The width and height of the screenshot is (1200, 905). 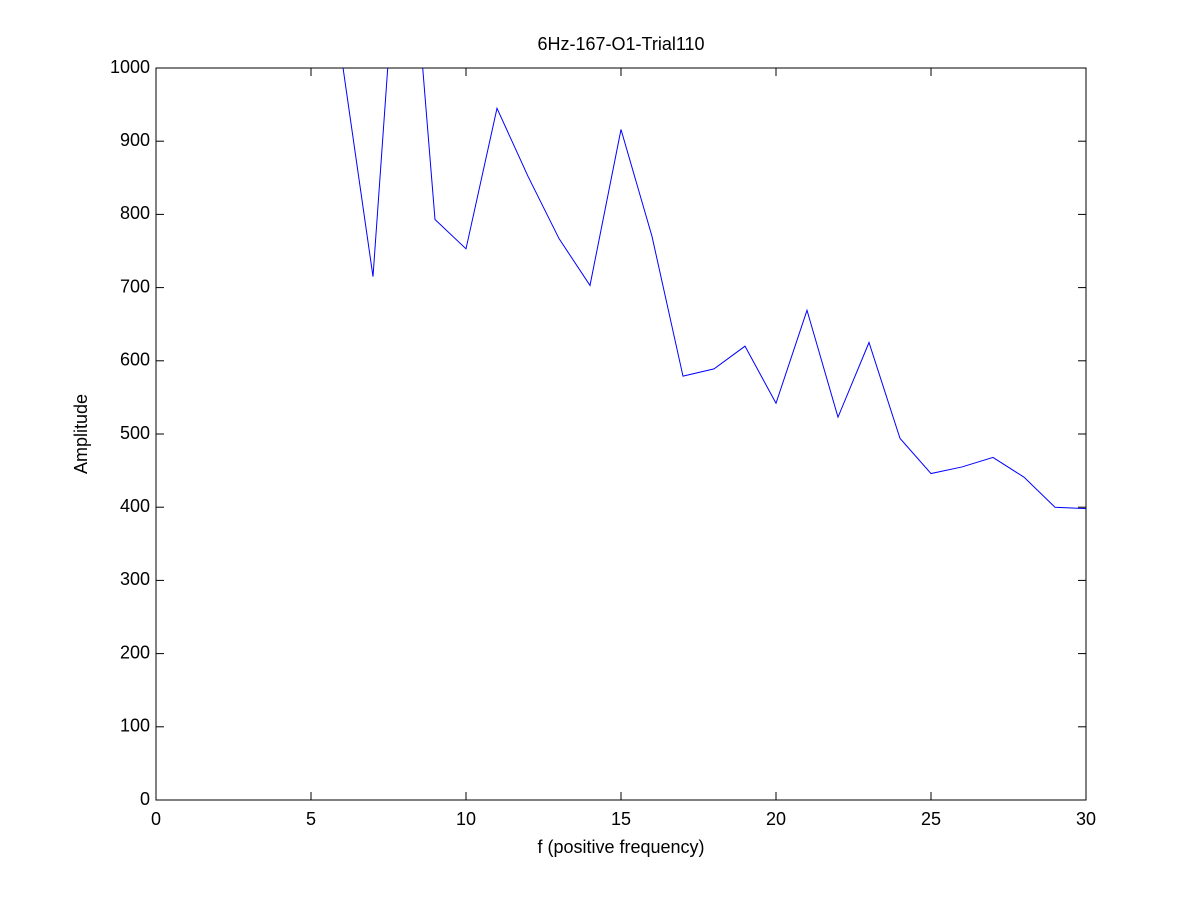 What do you see at coordinates (135, 726) in the screenshot?
I see `y-tick-label: 100` at bounding box center [135, 726].